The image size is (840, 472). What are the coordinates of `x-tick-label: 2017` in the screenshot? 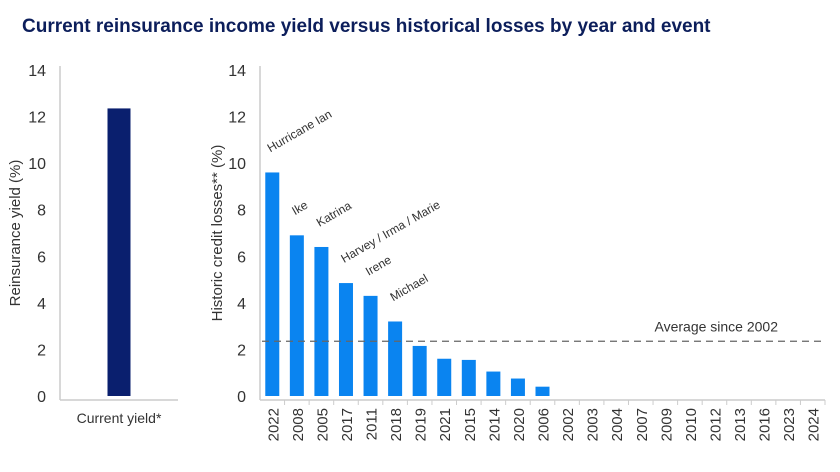 It's located at (347, 424).